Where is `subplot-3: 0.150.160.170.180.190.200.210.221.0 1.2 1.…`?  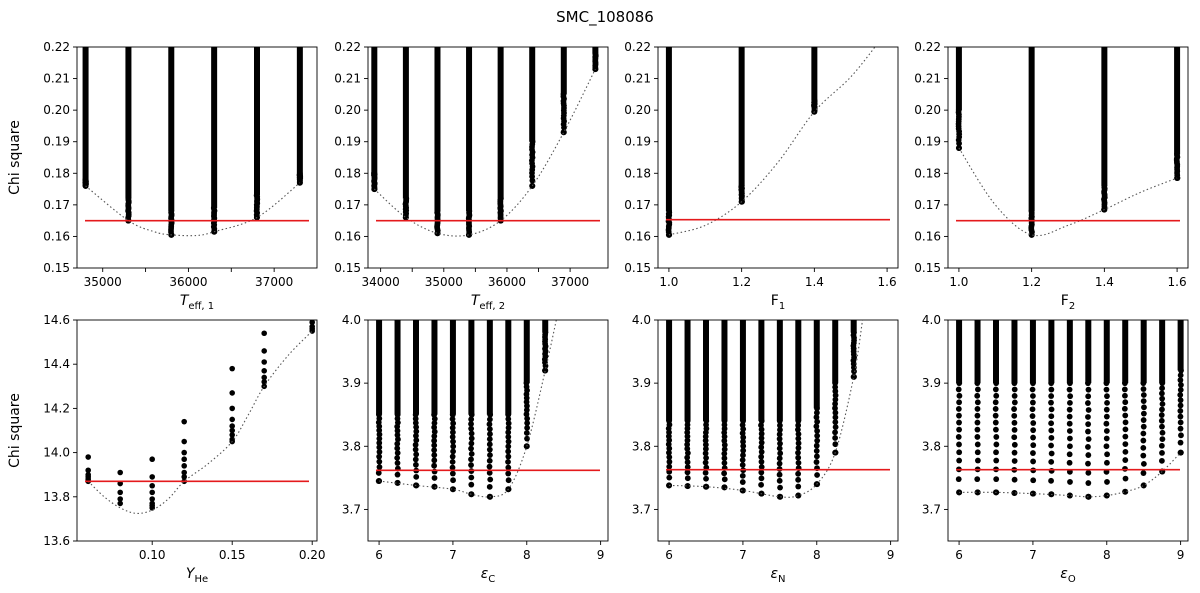
subplot-3: 0.150.160.170.180.190.200.210.221.0 1.2 1.… is located at coordinates (761, 176).